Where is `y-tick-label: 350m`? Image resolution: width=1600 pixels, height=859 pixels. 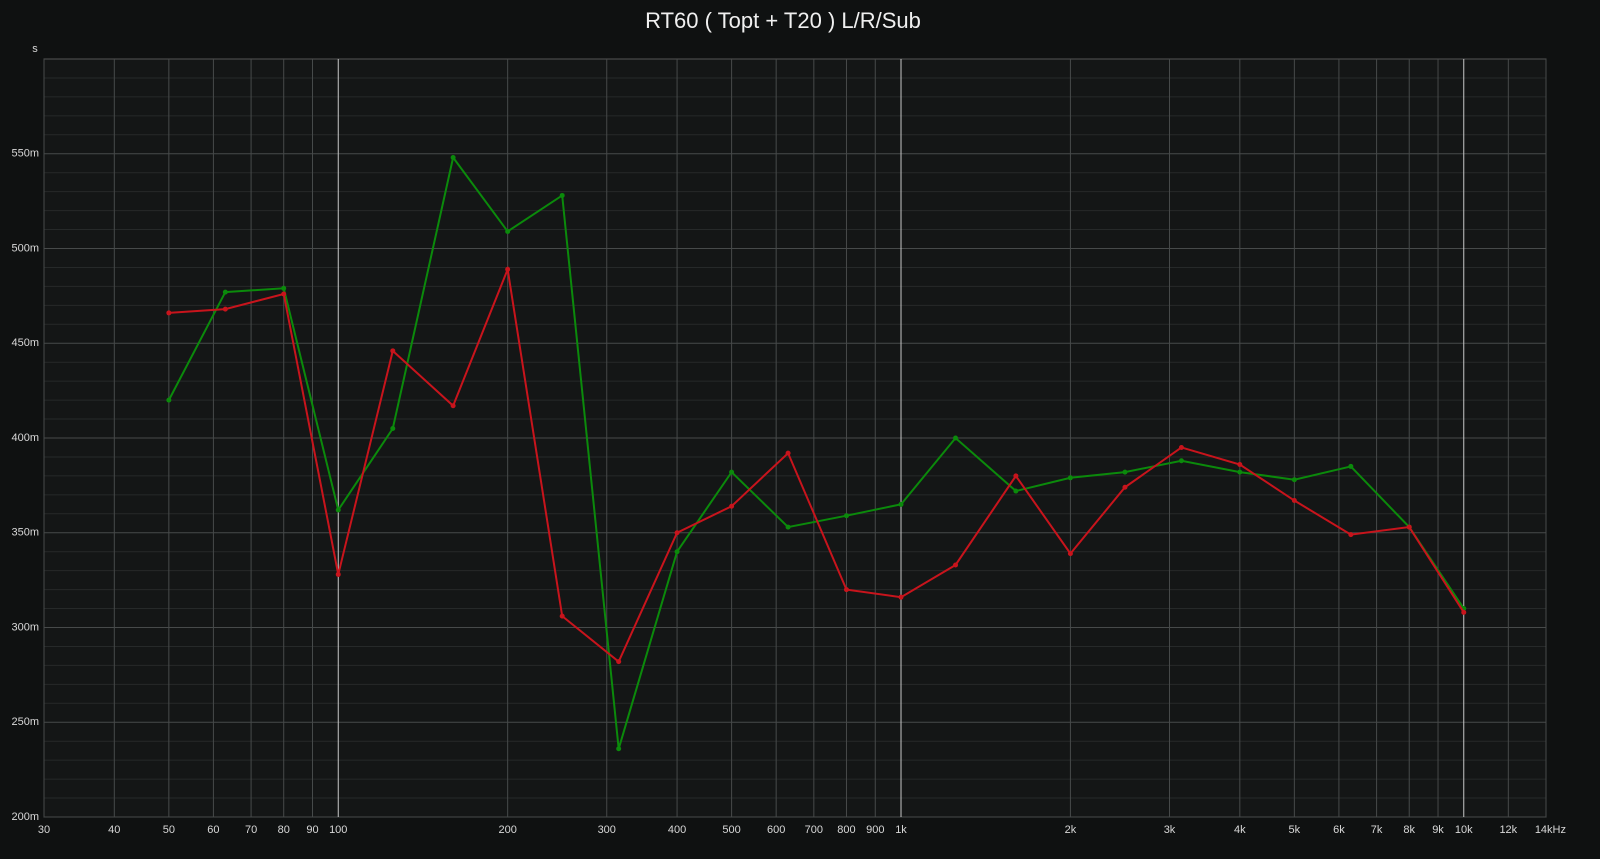 y-tick-label: 350m is located at coordinates (25, 533).